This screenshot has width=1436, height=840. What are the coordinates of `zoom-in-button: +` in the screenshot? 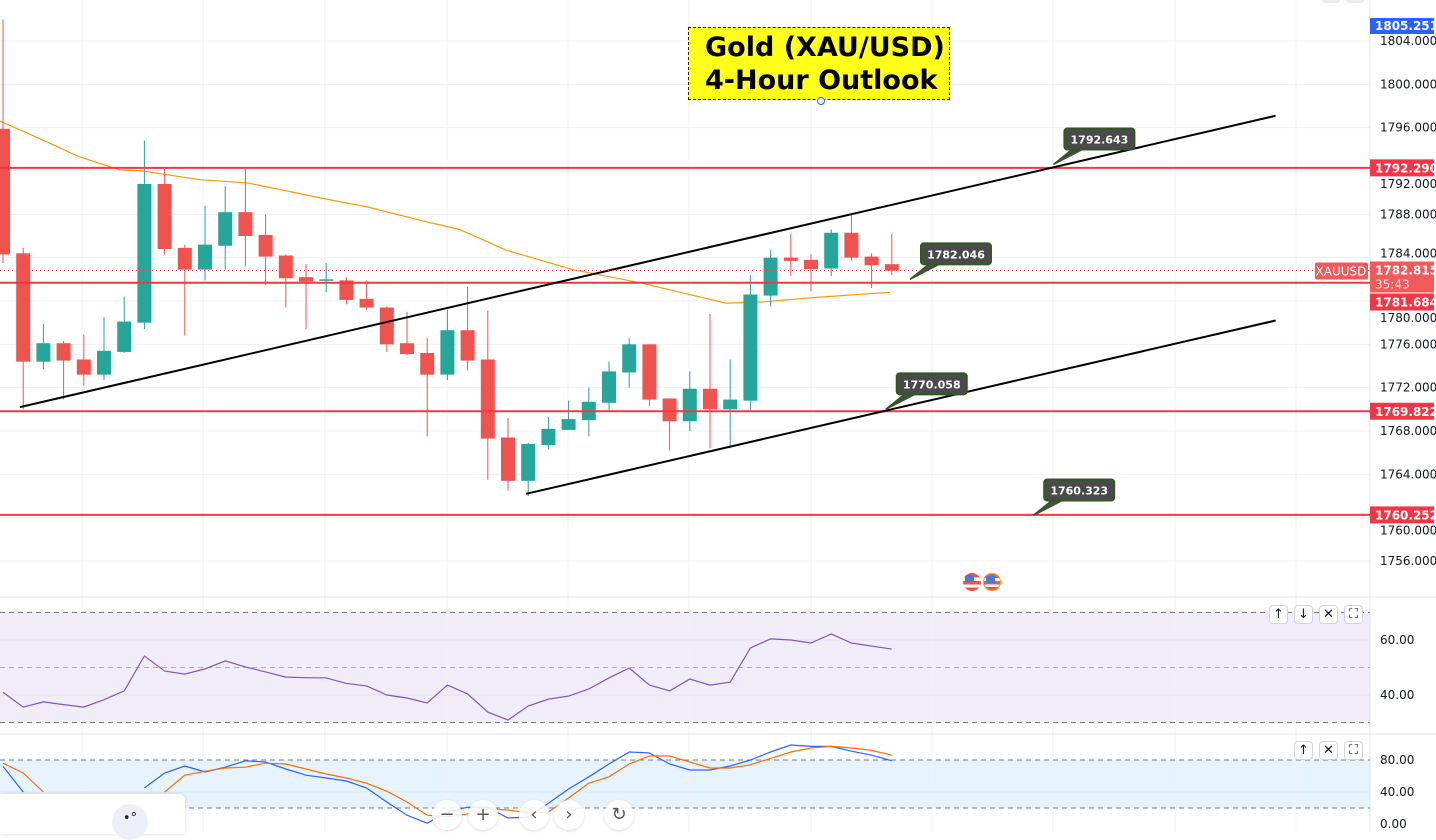 It's located at (483, 815).